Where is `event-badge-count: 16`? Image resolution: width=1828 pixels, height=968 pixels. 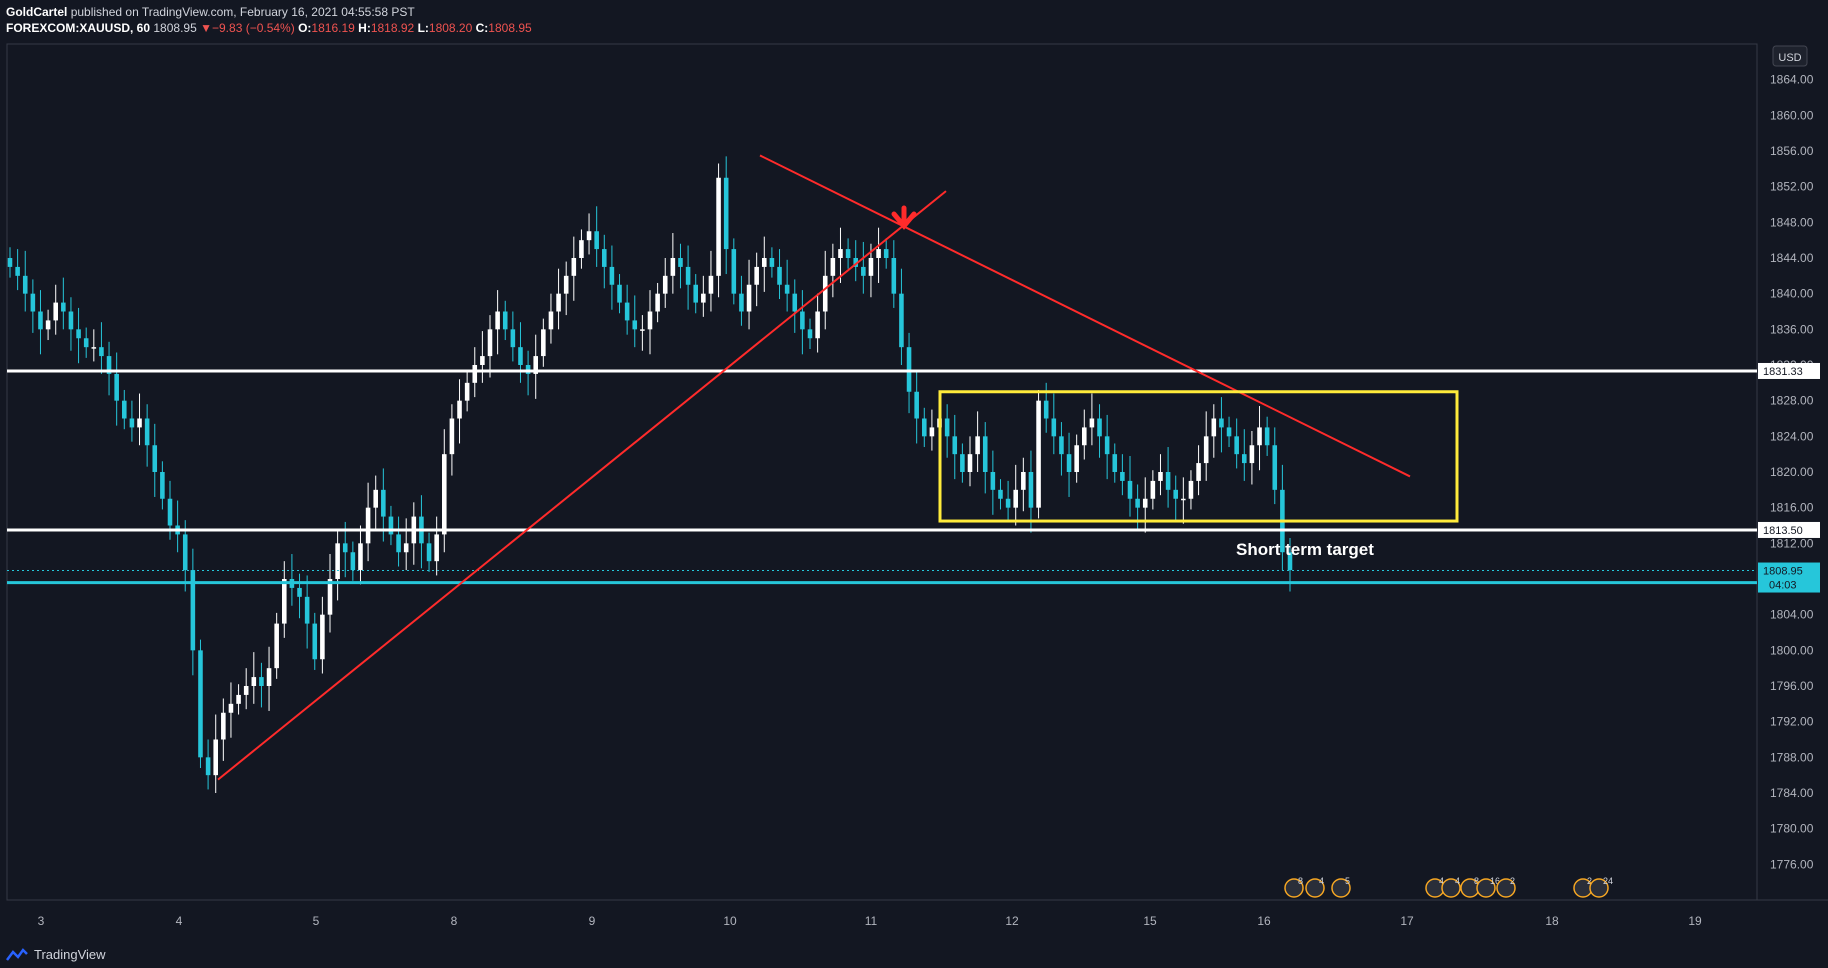 event-badge-count: 16 is located at coordinates (1495, 881).